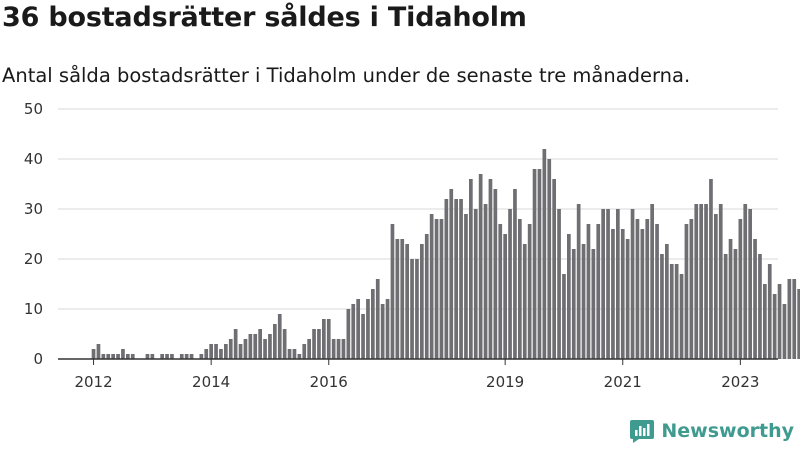  I want to click on x-tick-label-2014: 2014, so click(211, 382).